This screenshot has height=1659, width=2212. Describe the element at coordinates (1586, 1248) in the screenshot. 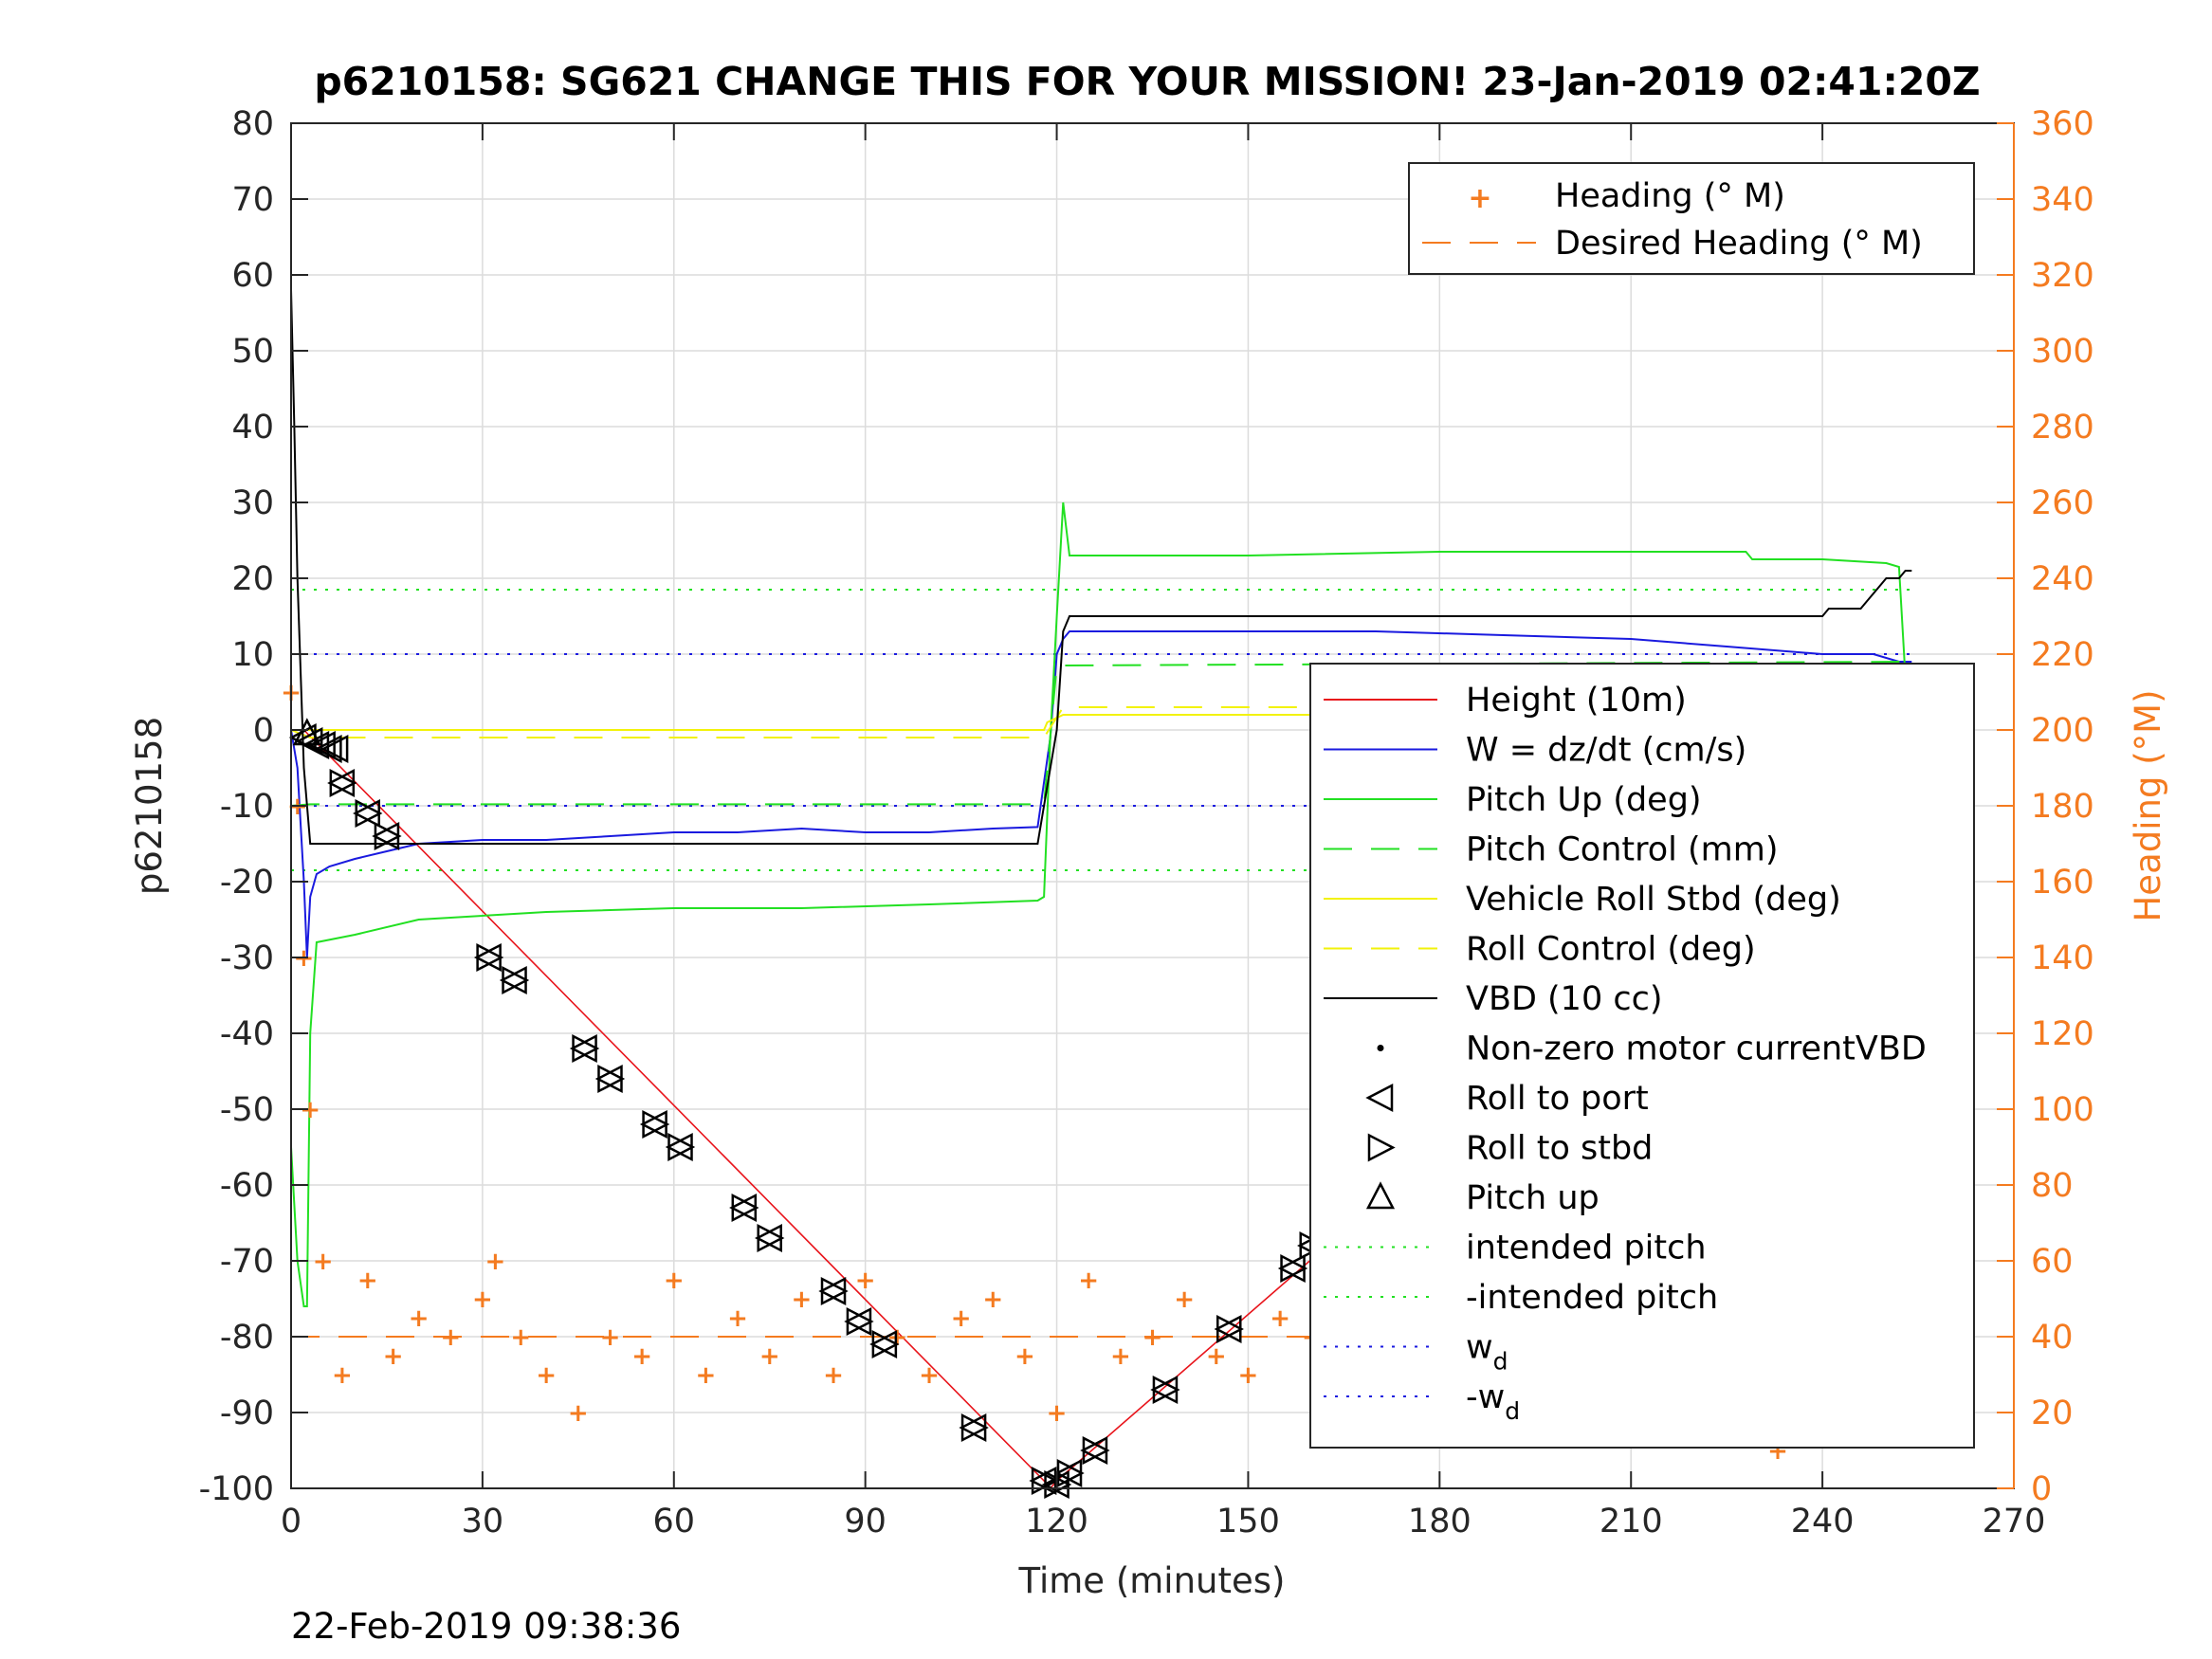

I see `legend-label: intended pitch` at that location.